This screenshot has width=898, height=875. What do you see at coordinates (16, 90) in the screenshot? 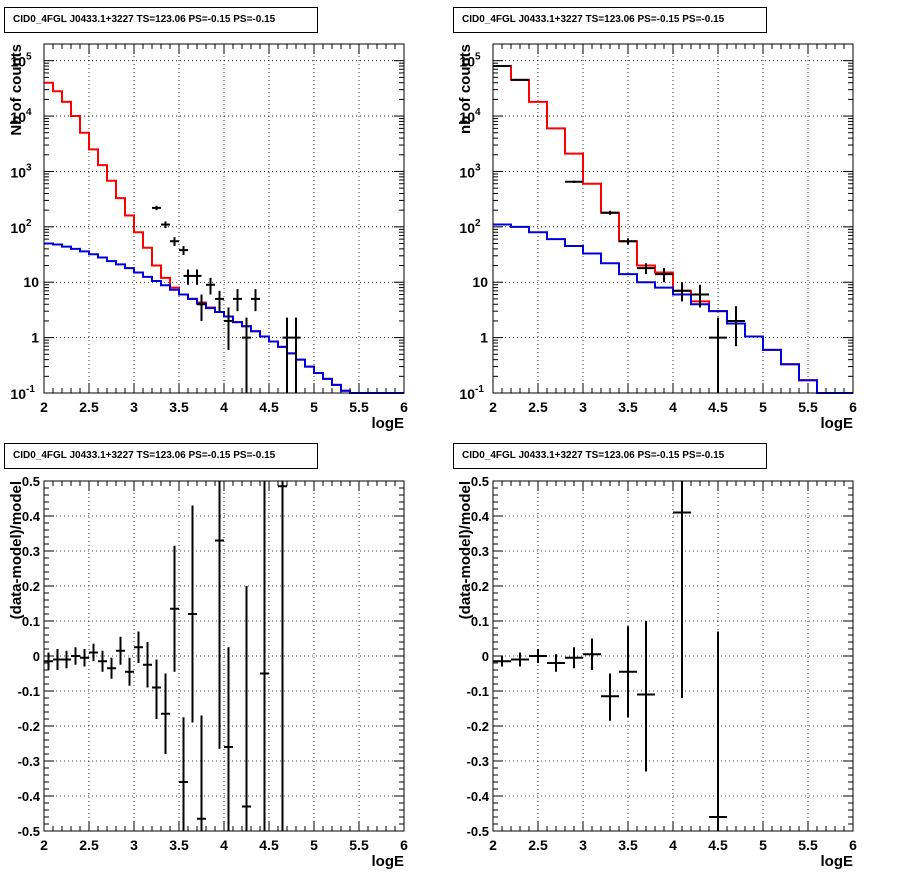
I see `y-axis-title: Nb of counts` at bounding box center [16, 90].